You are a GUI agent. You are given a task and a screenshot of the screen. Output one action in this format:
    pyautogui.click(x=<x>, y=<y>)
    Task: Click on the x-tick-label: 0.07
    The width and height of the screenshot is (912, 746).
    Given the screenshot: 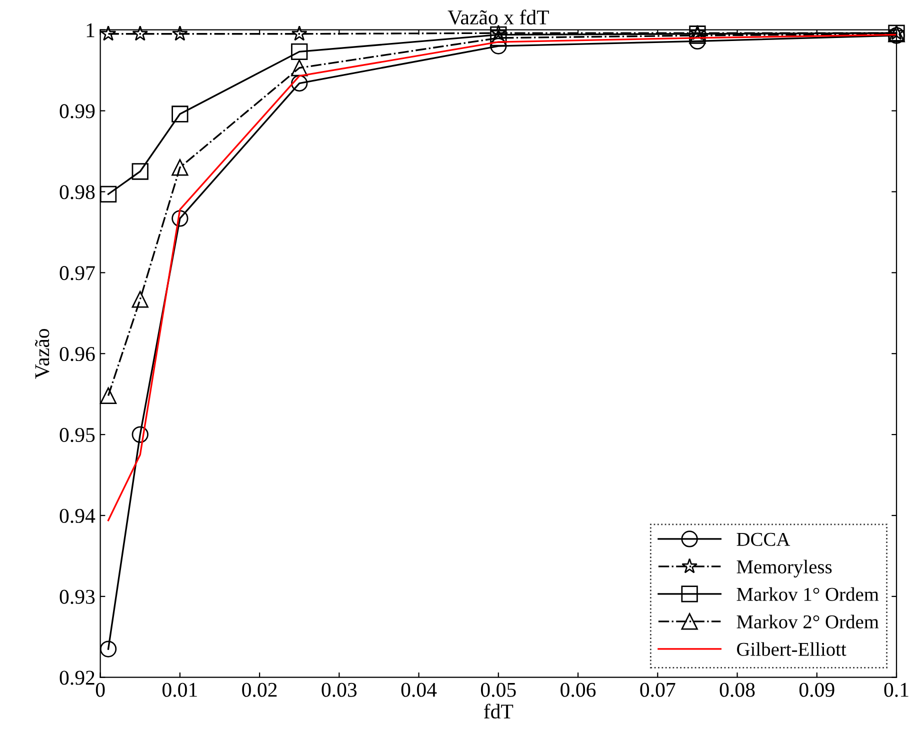 What is the action you would take?
    pyautogui.click(x=658, y=689)
    